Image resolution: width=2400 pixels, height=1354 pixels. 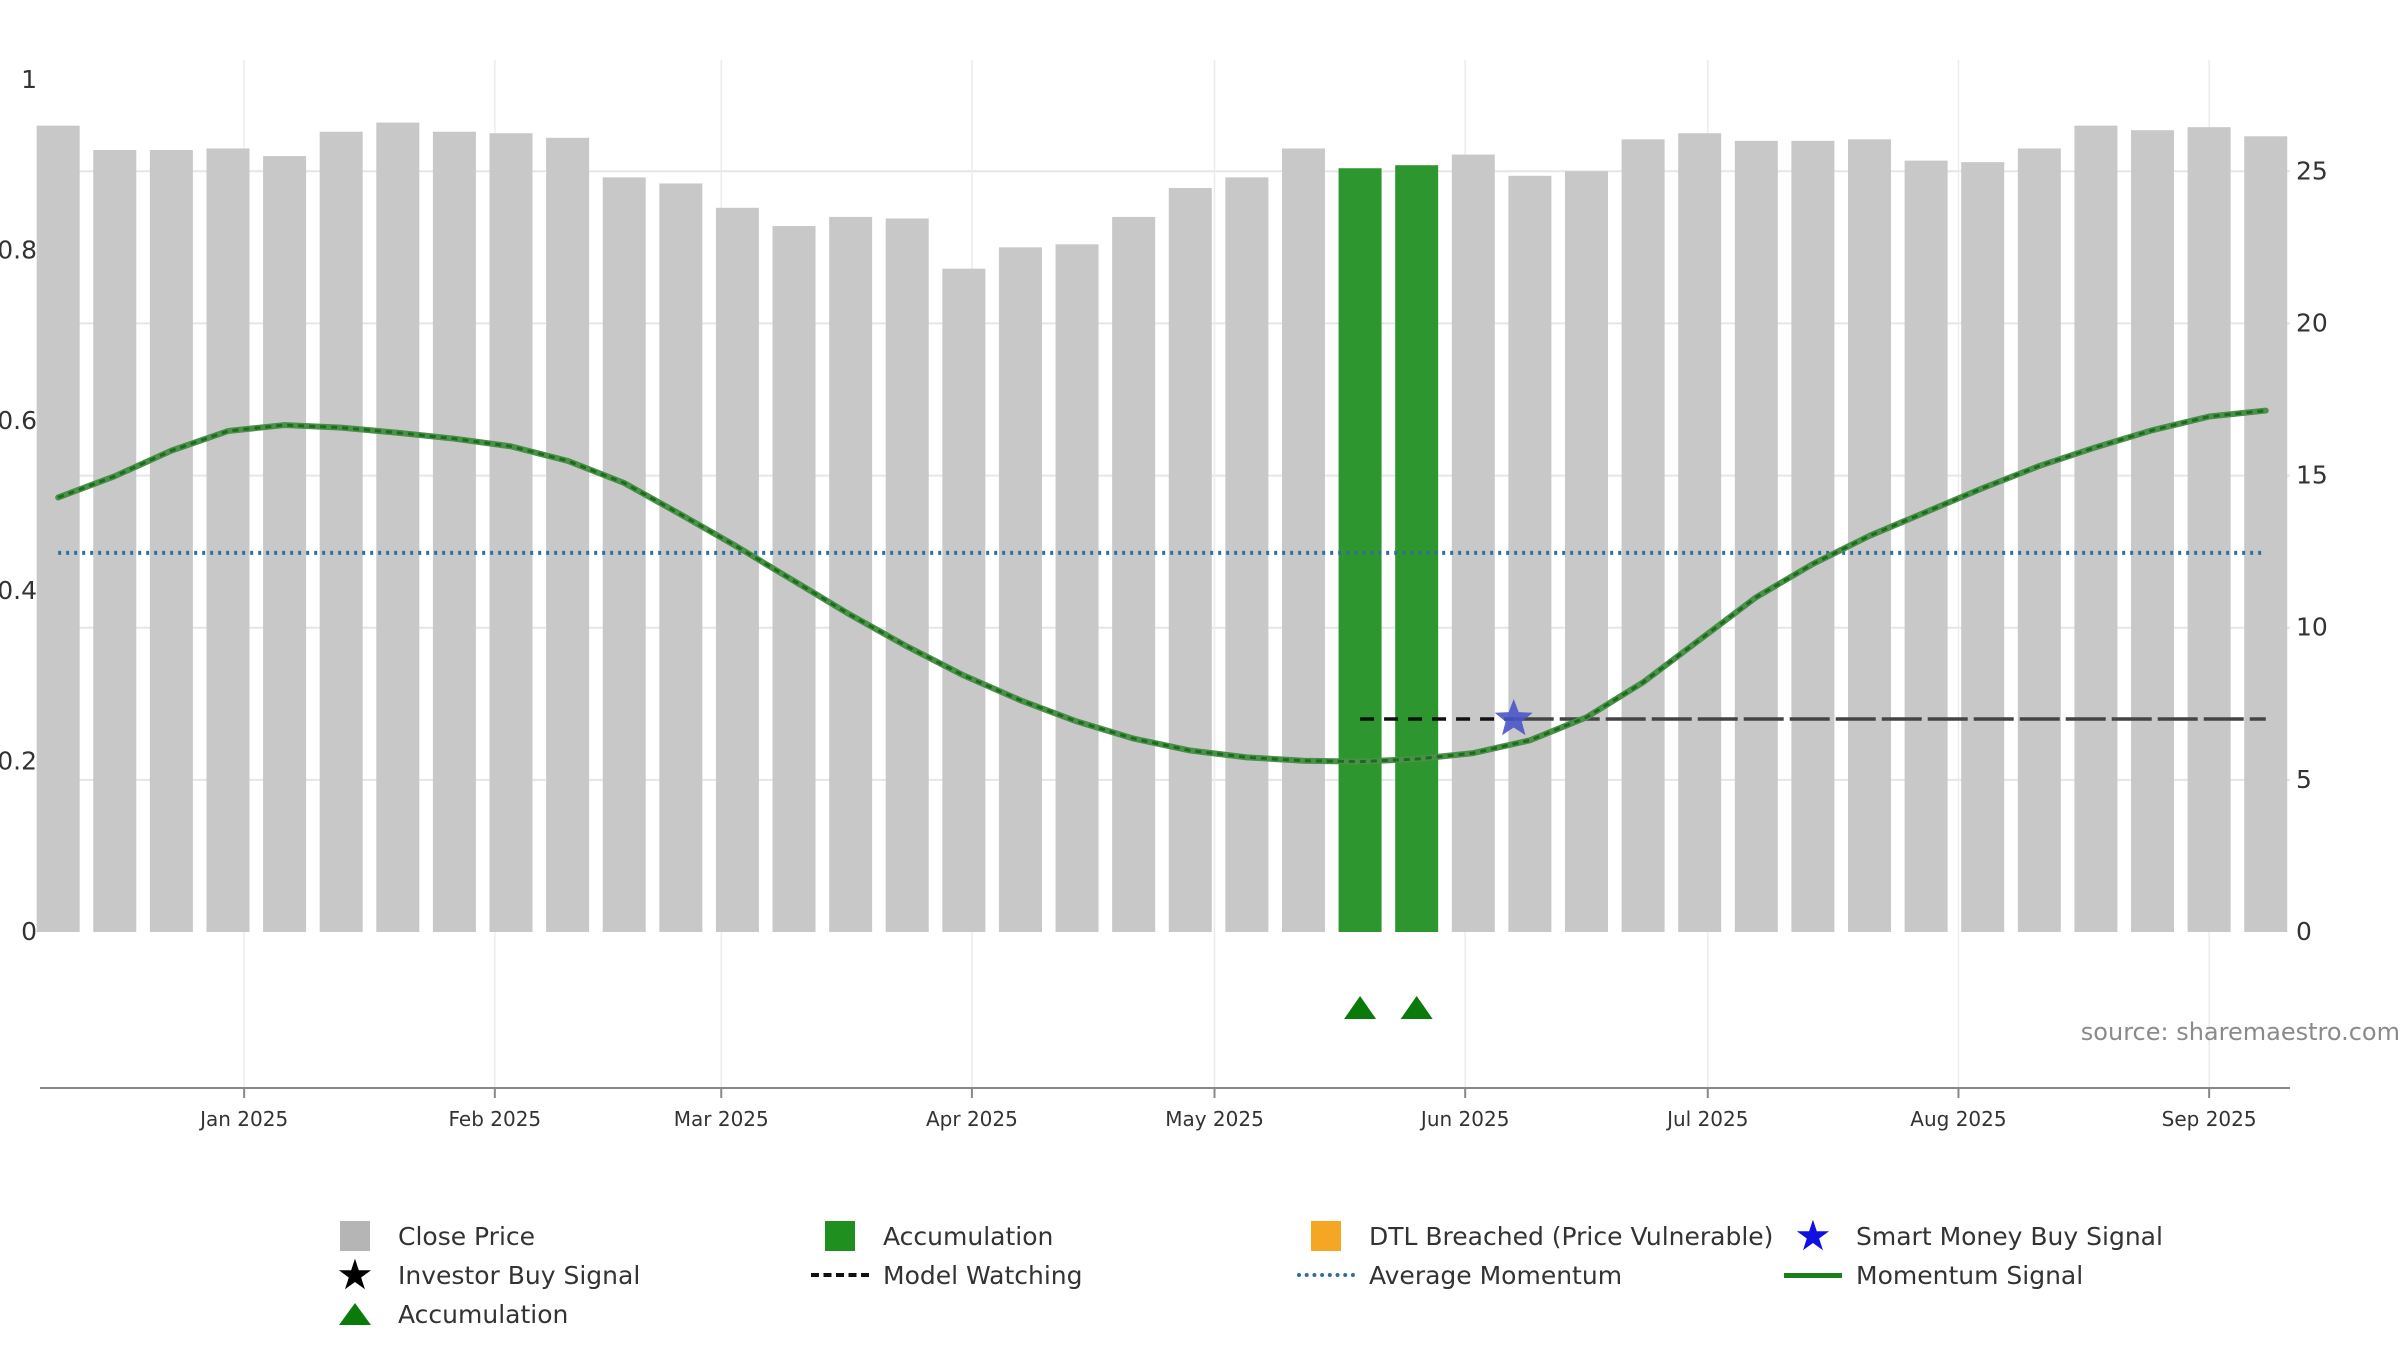 What do you see at coordinates (18, 761) in the screenshot?
I see `left-tick-label: 0.2` at bounding box center [18, 761].